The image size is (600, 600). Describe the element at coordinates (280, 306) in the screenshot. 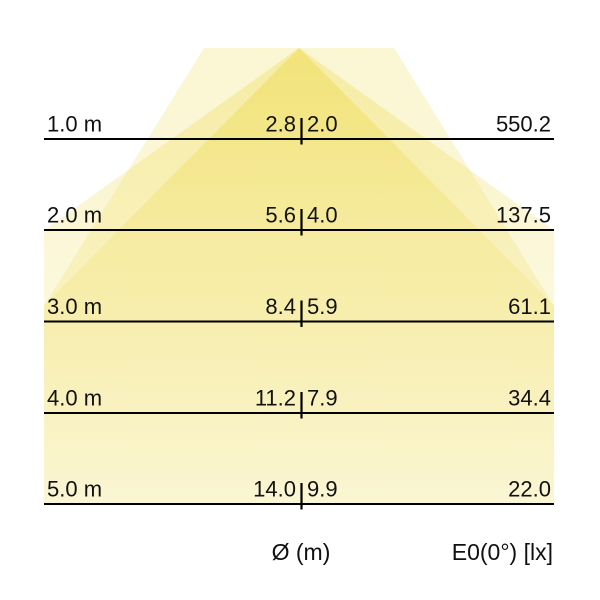

I see `diameter-c0-value: 8.4` at that location.